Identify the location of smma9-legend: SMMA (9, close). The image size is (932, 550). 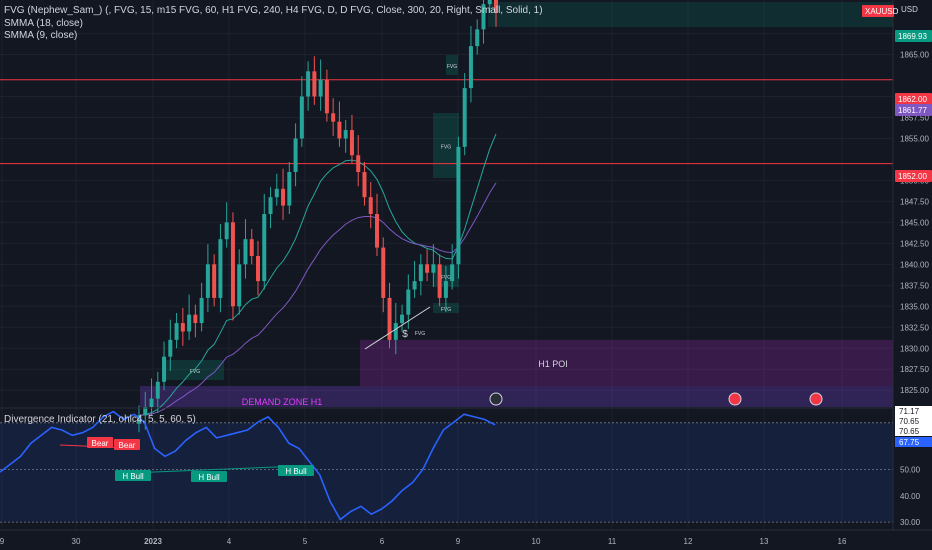
(41, 35).